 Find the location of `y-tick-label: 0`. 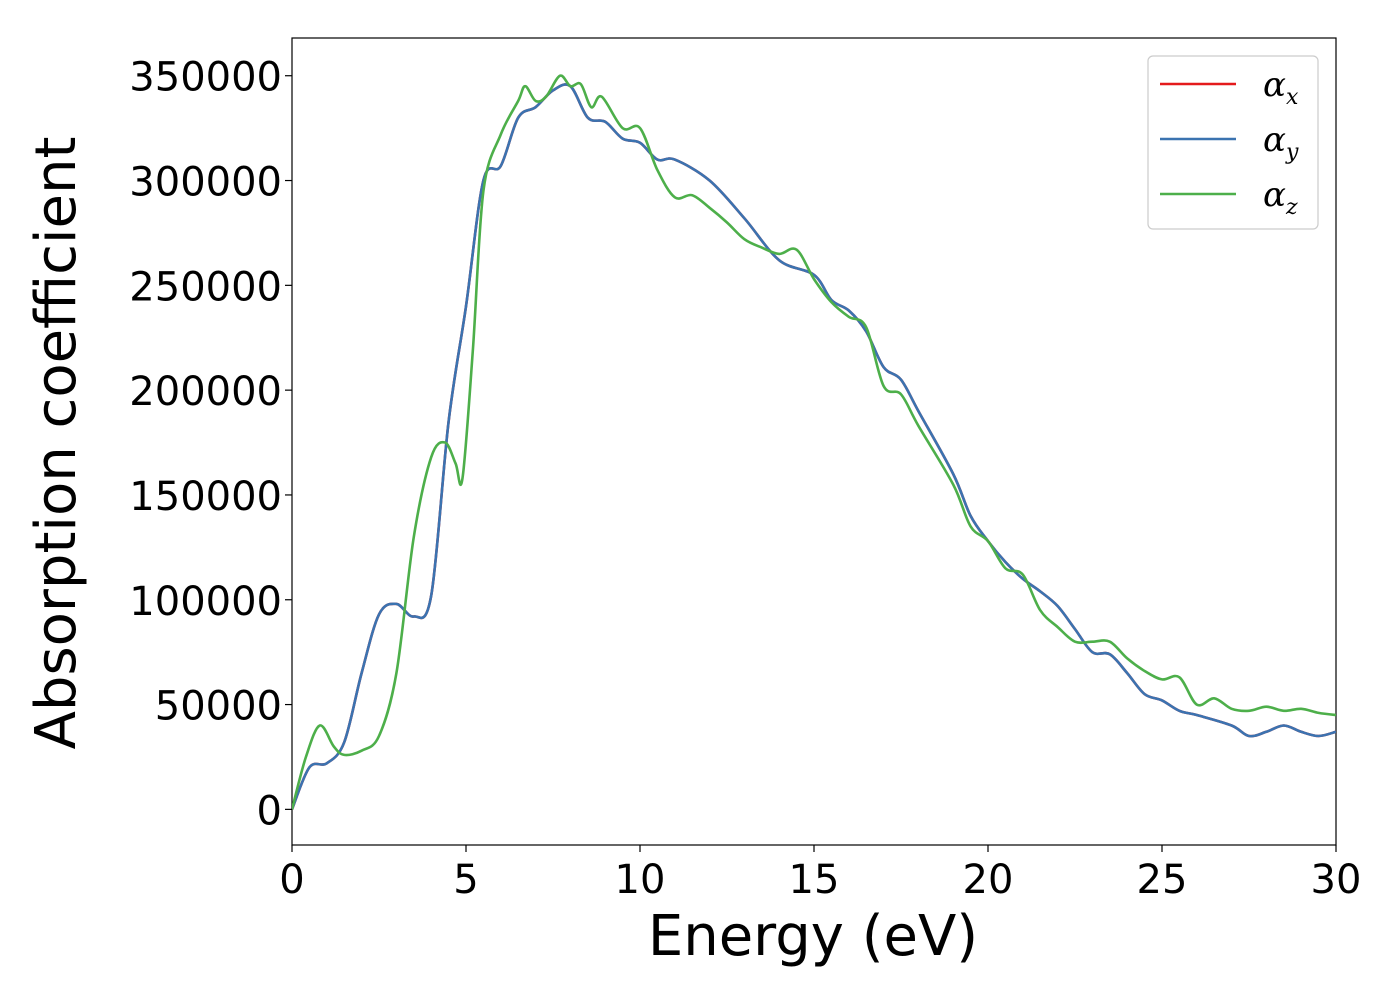

y-tick-label: 0 is located at coordinates (269, 811).